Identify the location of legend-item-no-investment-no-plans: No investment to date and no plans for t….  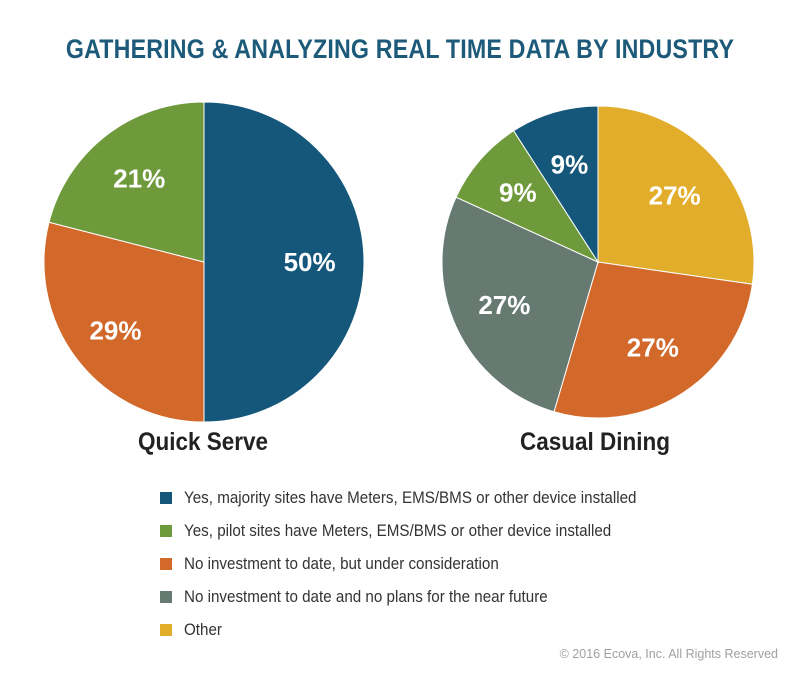
(418, 597).